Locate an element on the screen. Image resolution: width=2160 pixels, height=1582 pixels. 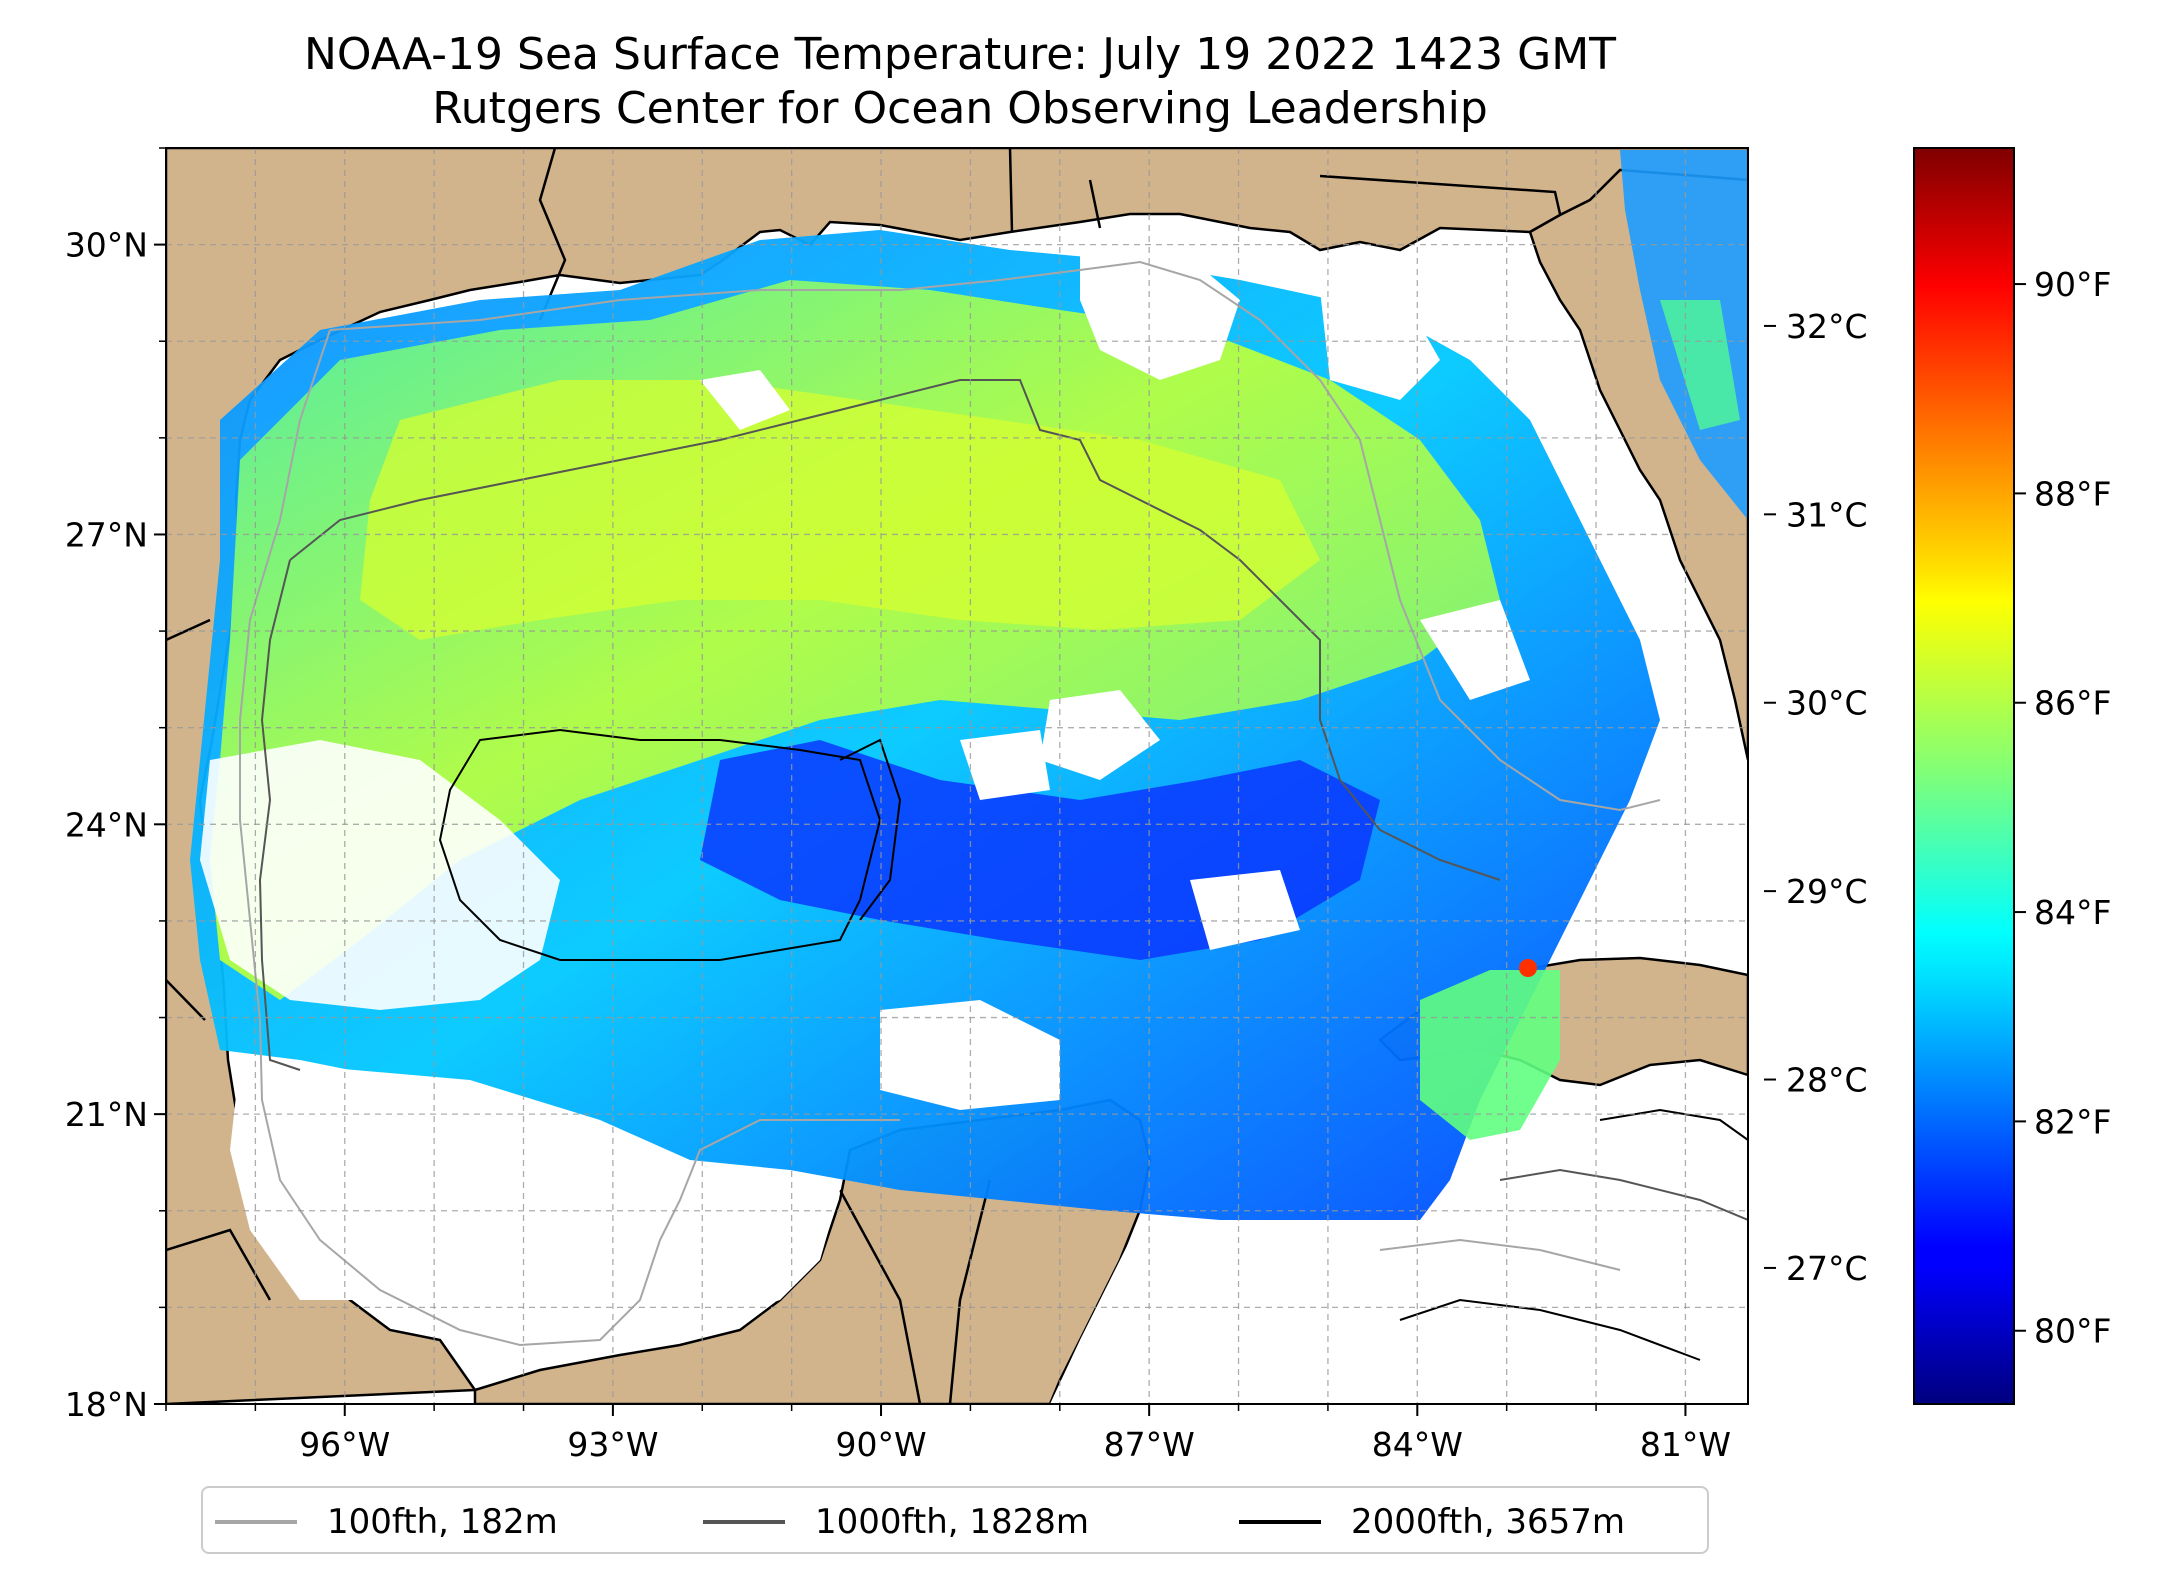
colorbar-gradient is located at coordinates (1964, 776).